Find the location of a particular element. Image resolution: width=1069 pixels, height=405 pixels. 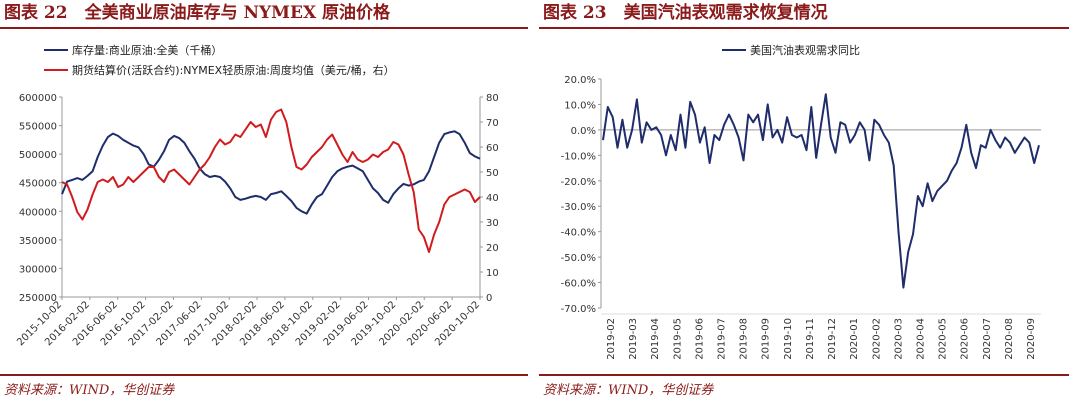

x-tick-label: 2019-06 is located at coordinates (699, 339).